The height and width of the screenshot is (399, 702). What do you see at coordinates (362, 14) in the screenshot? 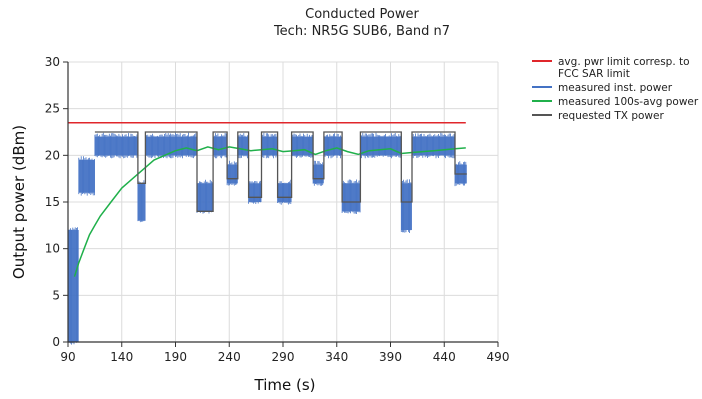
I see `chart-title: Conducted Power` at bounding box center [362, 14].